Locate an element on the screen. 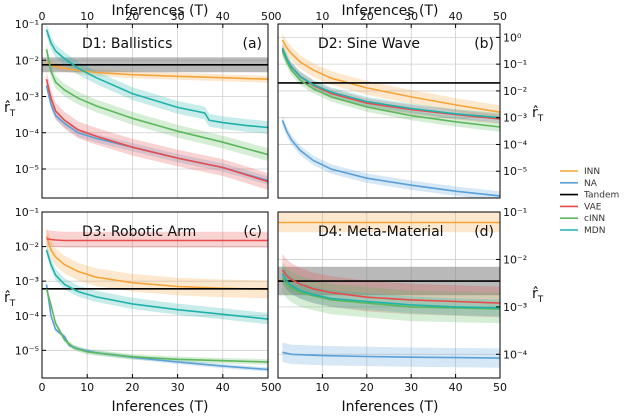 The width and height of the screenshot is (630, 416). legend-item-cinn: cINN is located at coordinates (582, 219).